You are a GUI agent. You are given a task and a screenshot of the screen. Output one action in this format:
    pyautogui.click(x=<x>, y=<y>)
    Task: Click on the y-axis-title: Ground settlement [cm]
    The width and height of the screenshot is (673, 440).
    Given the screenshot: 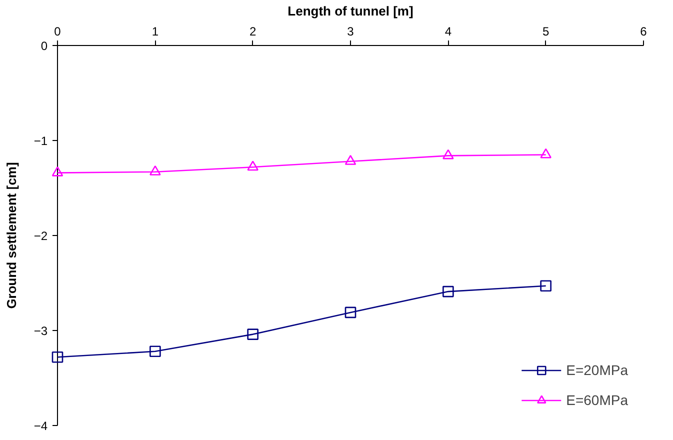 What is the action you would take?
    pyautogui.click(x=11, y=235)
    